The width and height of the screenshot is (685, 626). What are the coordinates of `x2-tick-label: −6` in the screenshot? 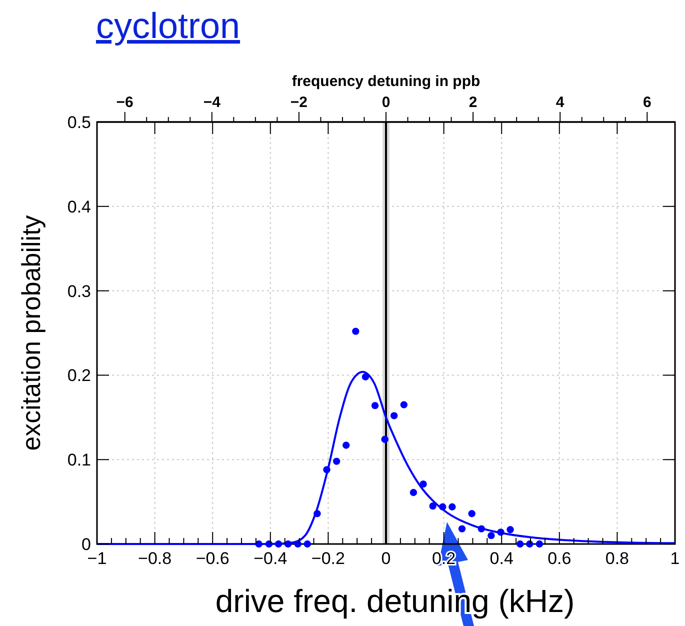 It's located at (125, 102).